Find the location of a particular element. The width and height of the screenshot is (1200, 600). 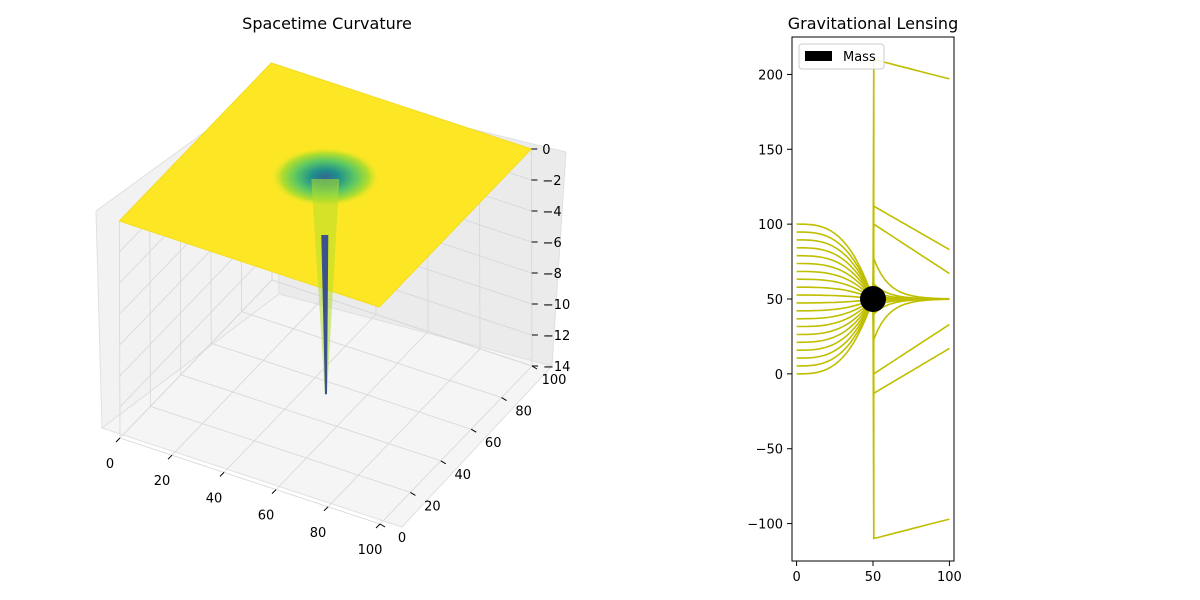

legend: Mass is located at coordinates (841, 56).